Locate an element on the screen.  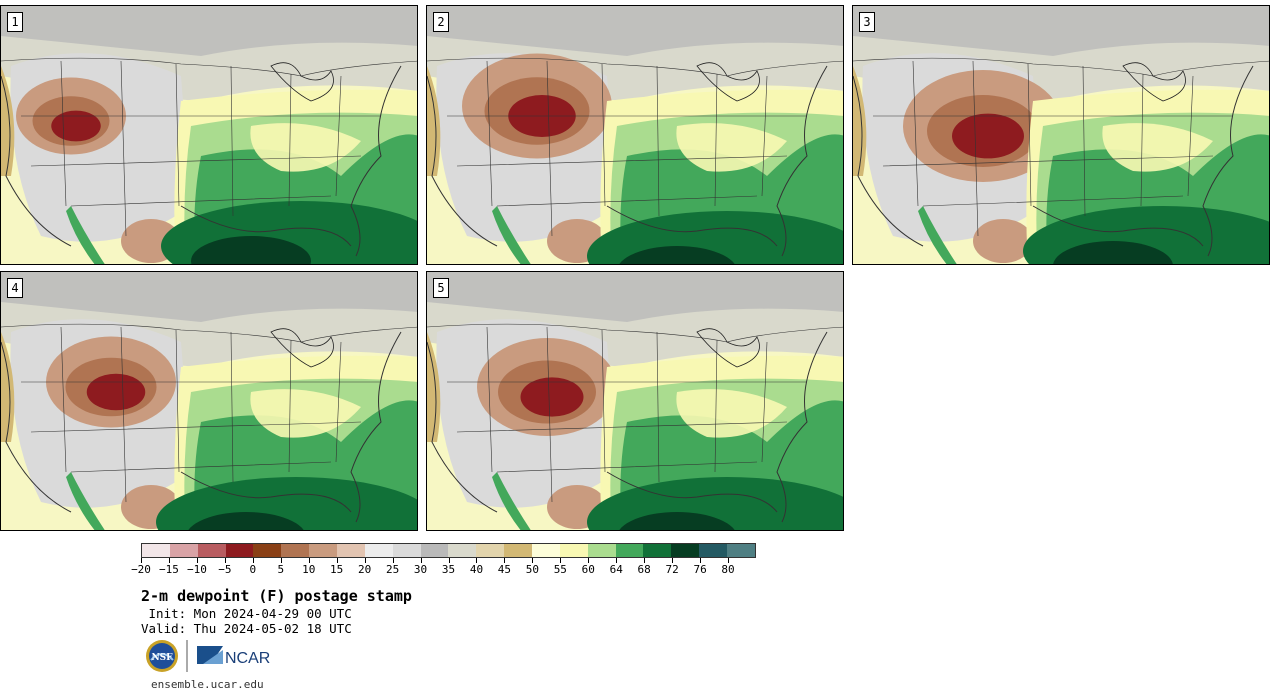
nsf-logo-icon: NSF is located at coordinates (162, 656).